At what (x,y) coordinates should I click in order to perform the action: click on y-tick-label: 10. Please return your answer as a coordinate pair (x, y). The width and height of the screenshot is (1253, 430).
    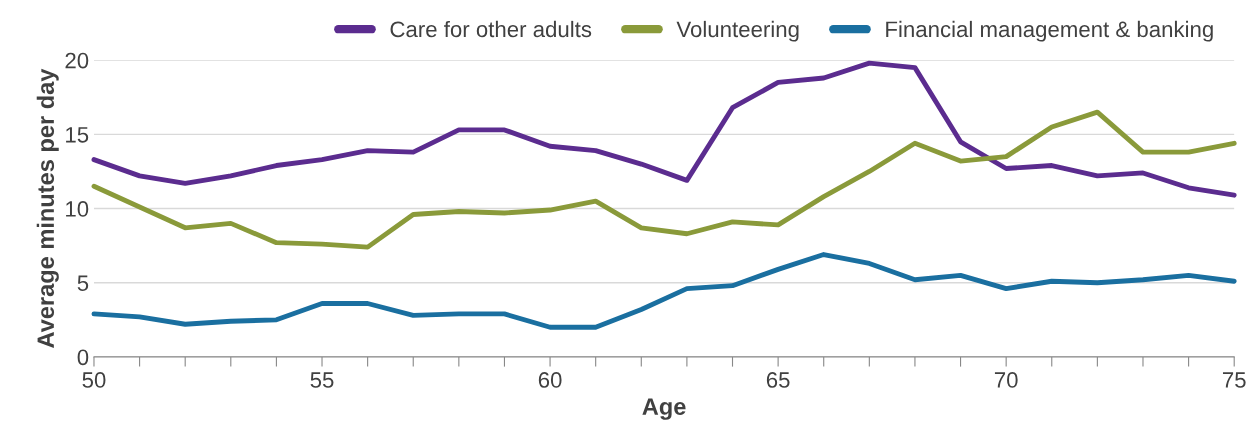
    Looking at the image, I should click on (77, 209).